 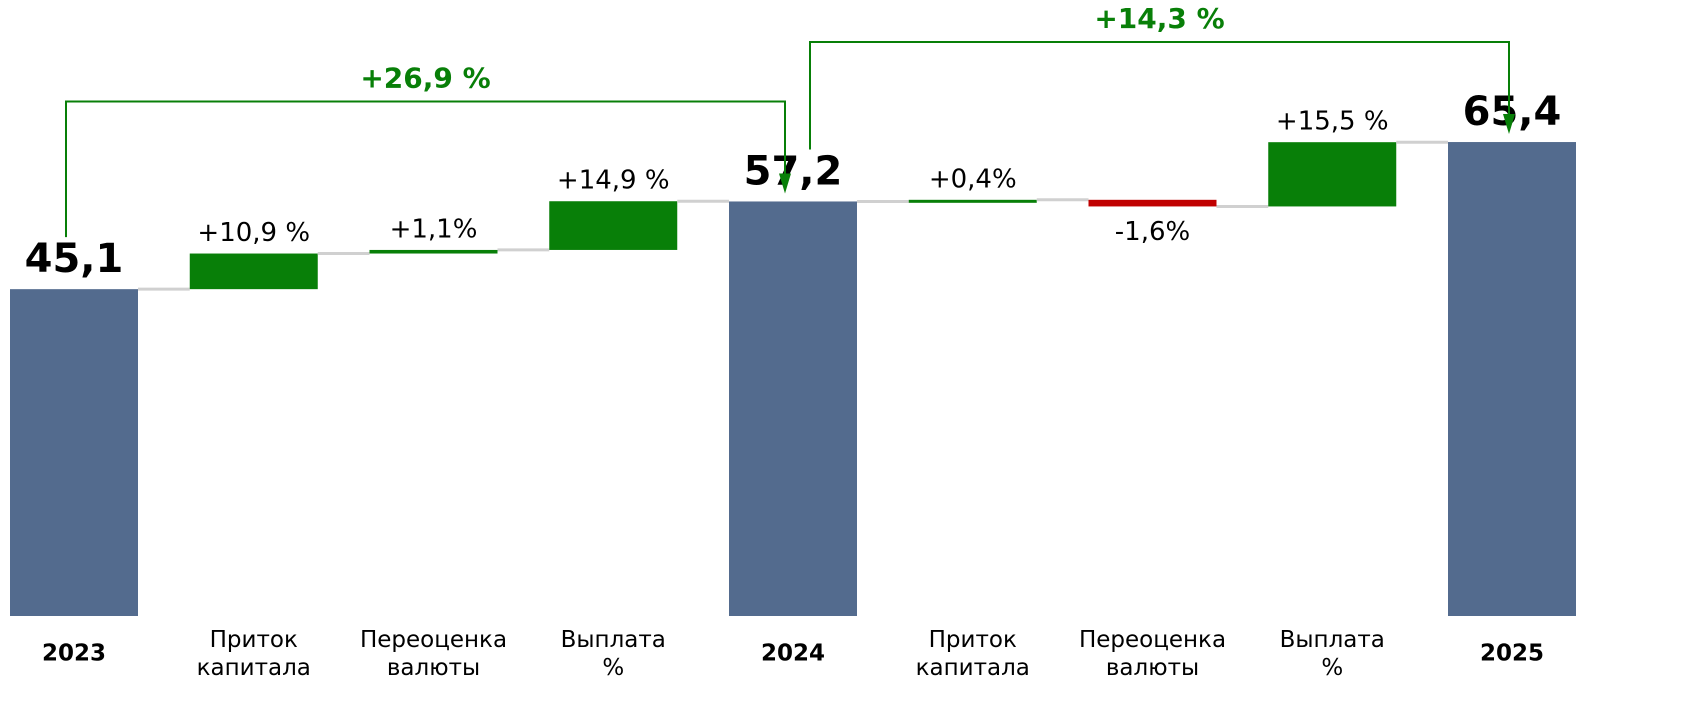 What do you see at coordinates (613, 181) in the screenshot?
I see `value-label: +14,9 %` at bounding box center [613, 181].